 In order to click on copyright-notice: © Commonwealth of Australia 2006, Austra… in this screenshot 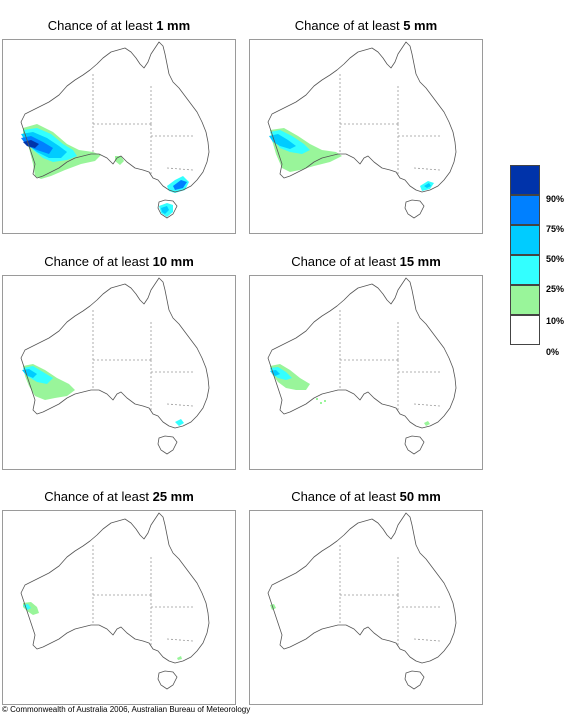, I will do `click(126, 709)`.